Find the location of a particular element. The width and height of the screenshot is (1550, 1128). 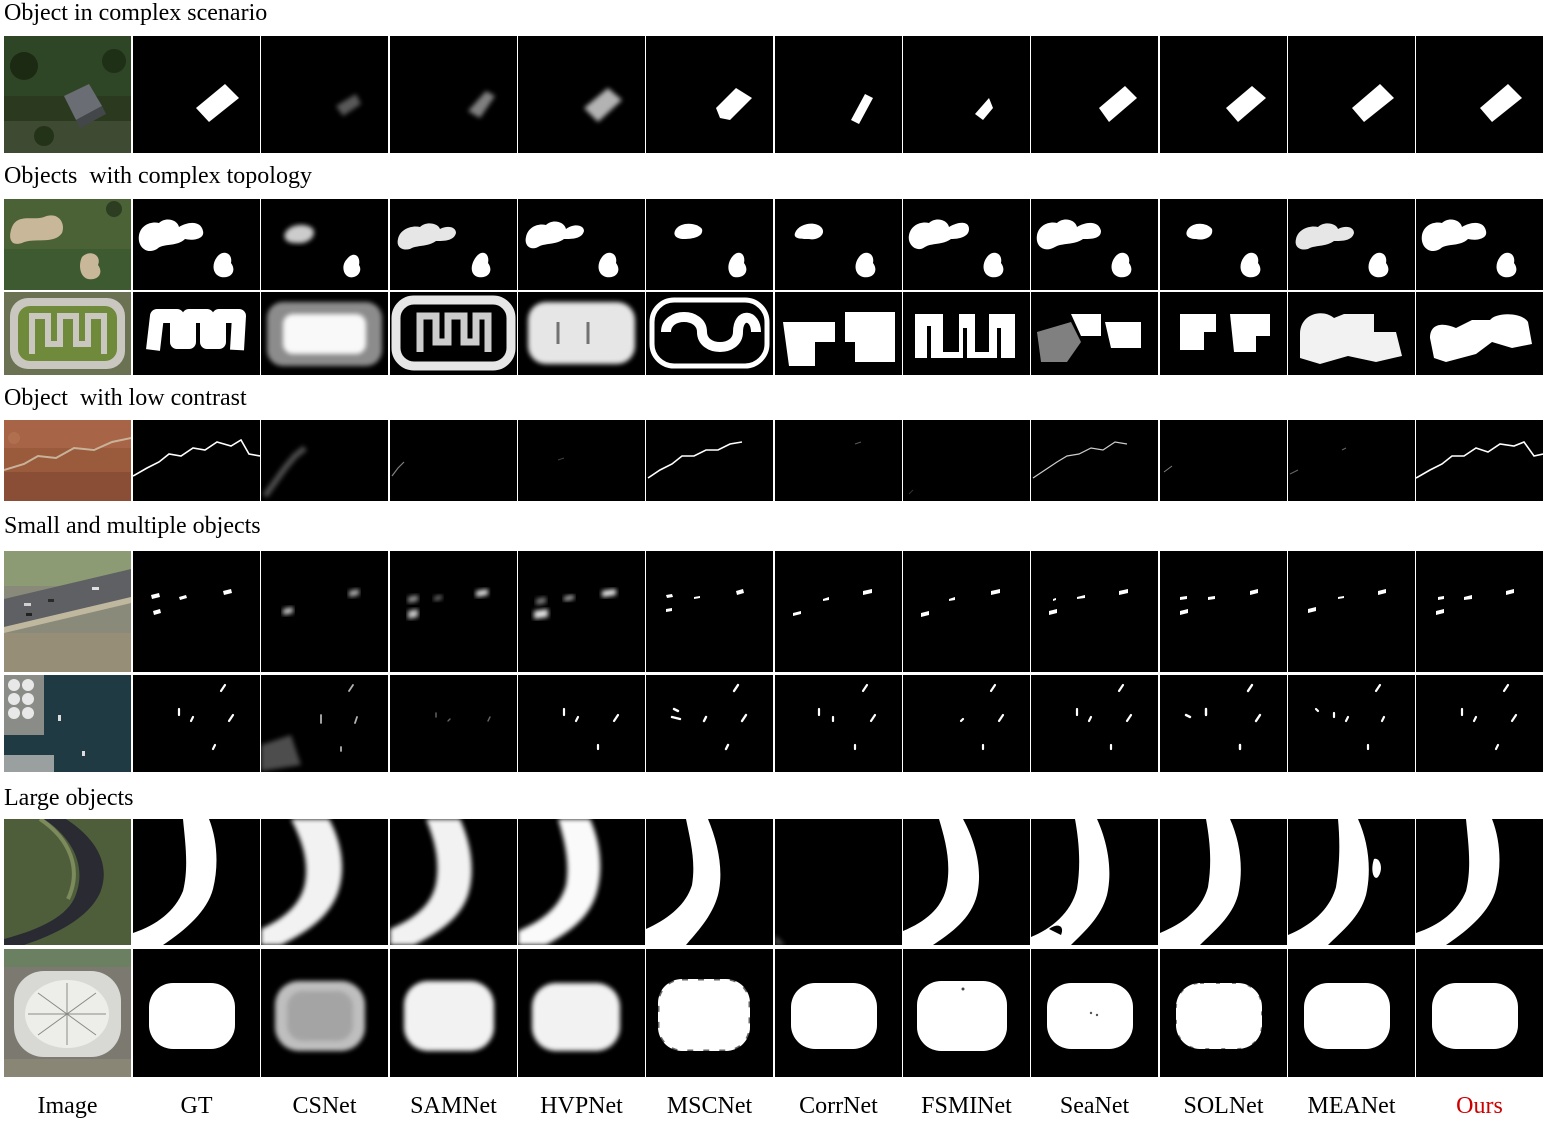

samnet-stadium-thumbnail is located at coordinates (453, 1013).